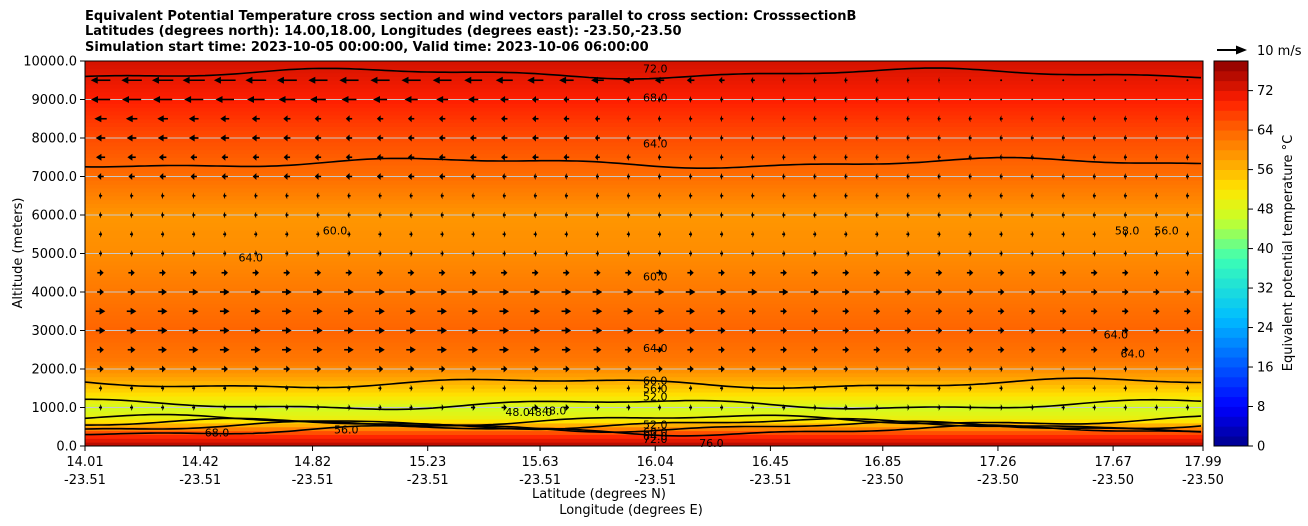  Describe the element at coordinates (1116, 334) in the screenshot. I see `contour-label: 64.0` at that location.